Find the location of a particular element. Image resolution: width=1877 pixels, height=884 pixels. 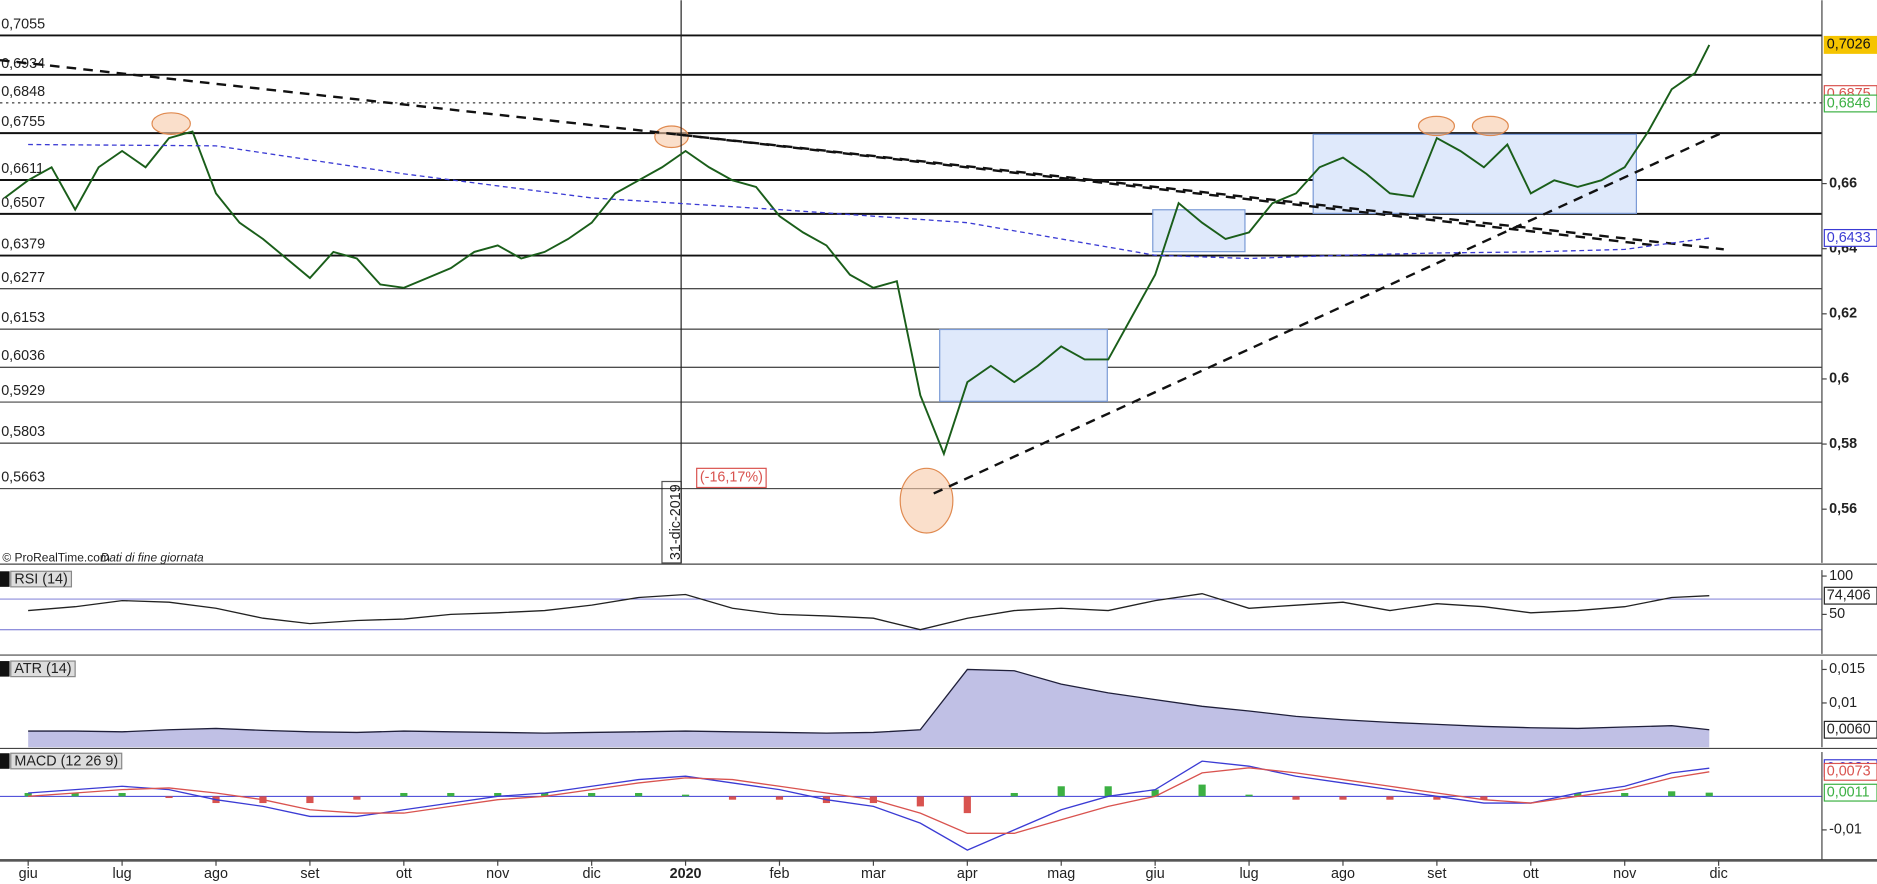

pct-label: (-16,17%) is located at coordinates (731, 478).